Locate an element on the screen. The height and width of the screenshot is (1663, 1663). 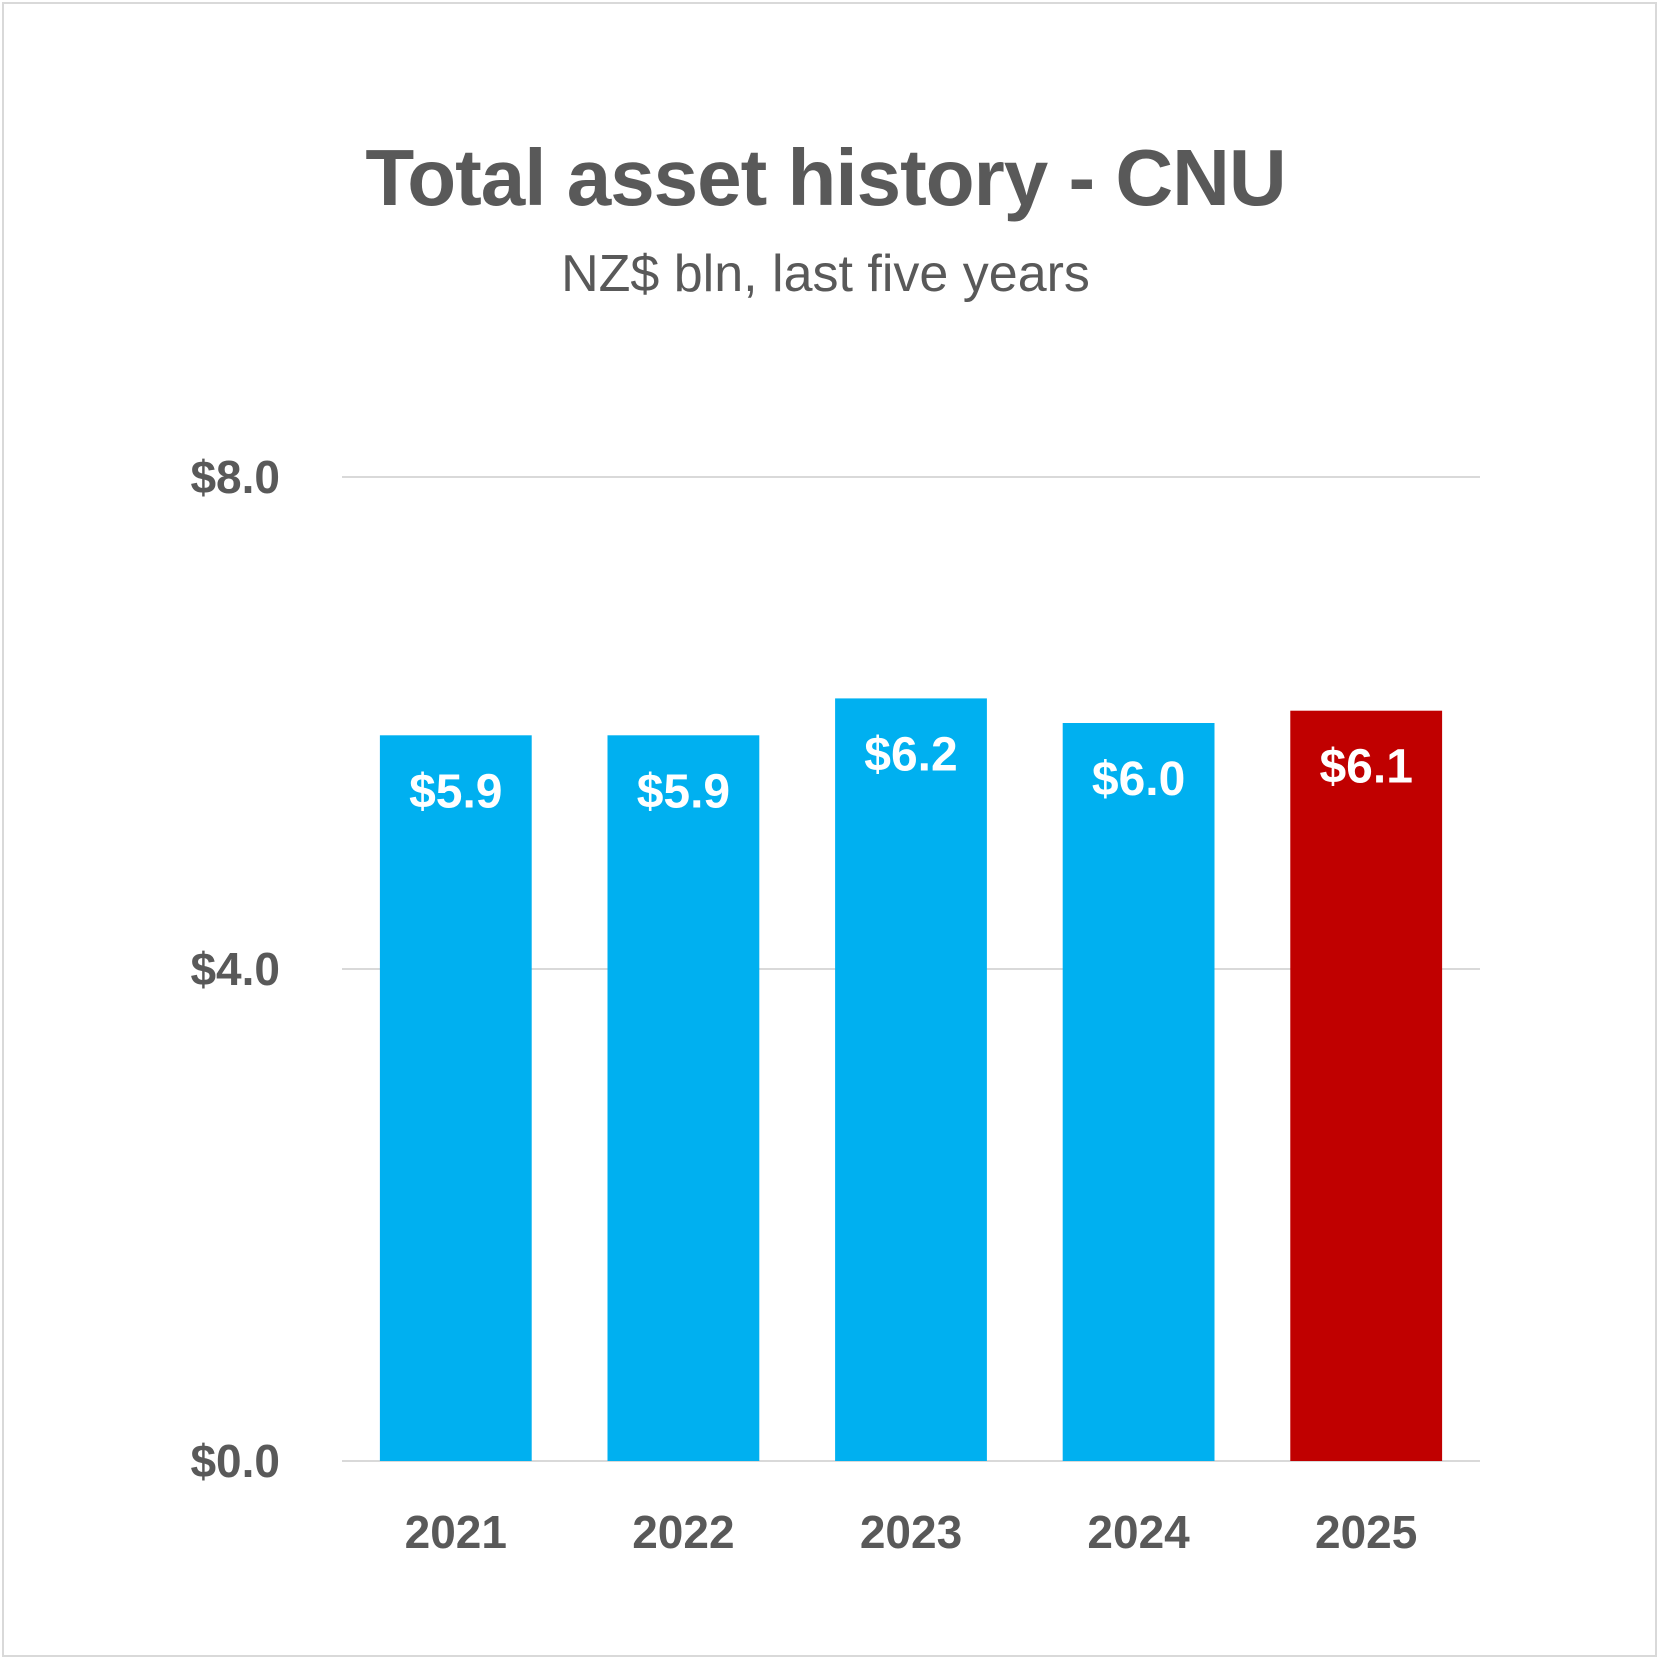
x-tick-label: 2022 is located at coordinates (683, 1532).